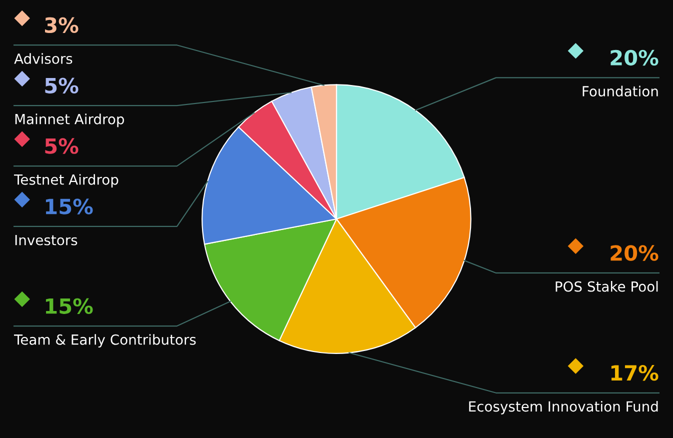 This screenshot has width=673, height=438. What do you see at coordinates (563, 407) in the screenshot?
I see `slice-label: Ecosystem Innovation Fund` at bounding box center [563, 407].